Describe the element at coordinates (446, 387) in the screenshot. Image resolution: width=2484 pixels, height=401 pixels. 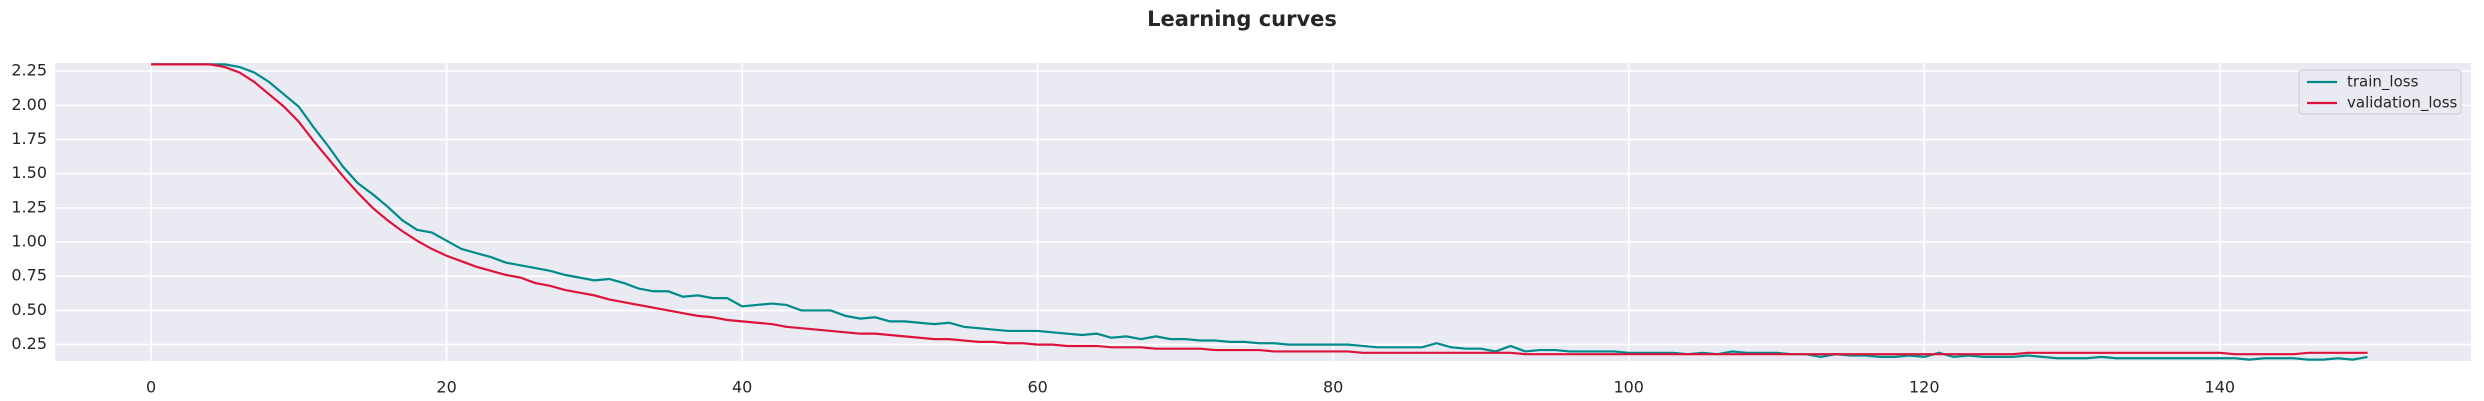
I see `x-tick-label: 20` at that location.